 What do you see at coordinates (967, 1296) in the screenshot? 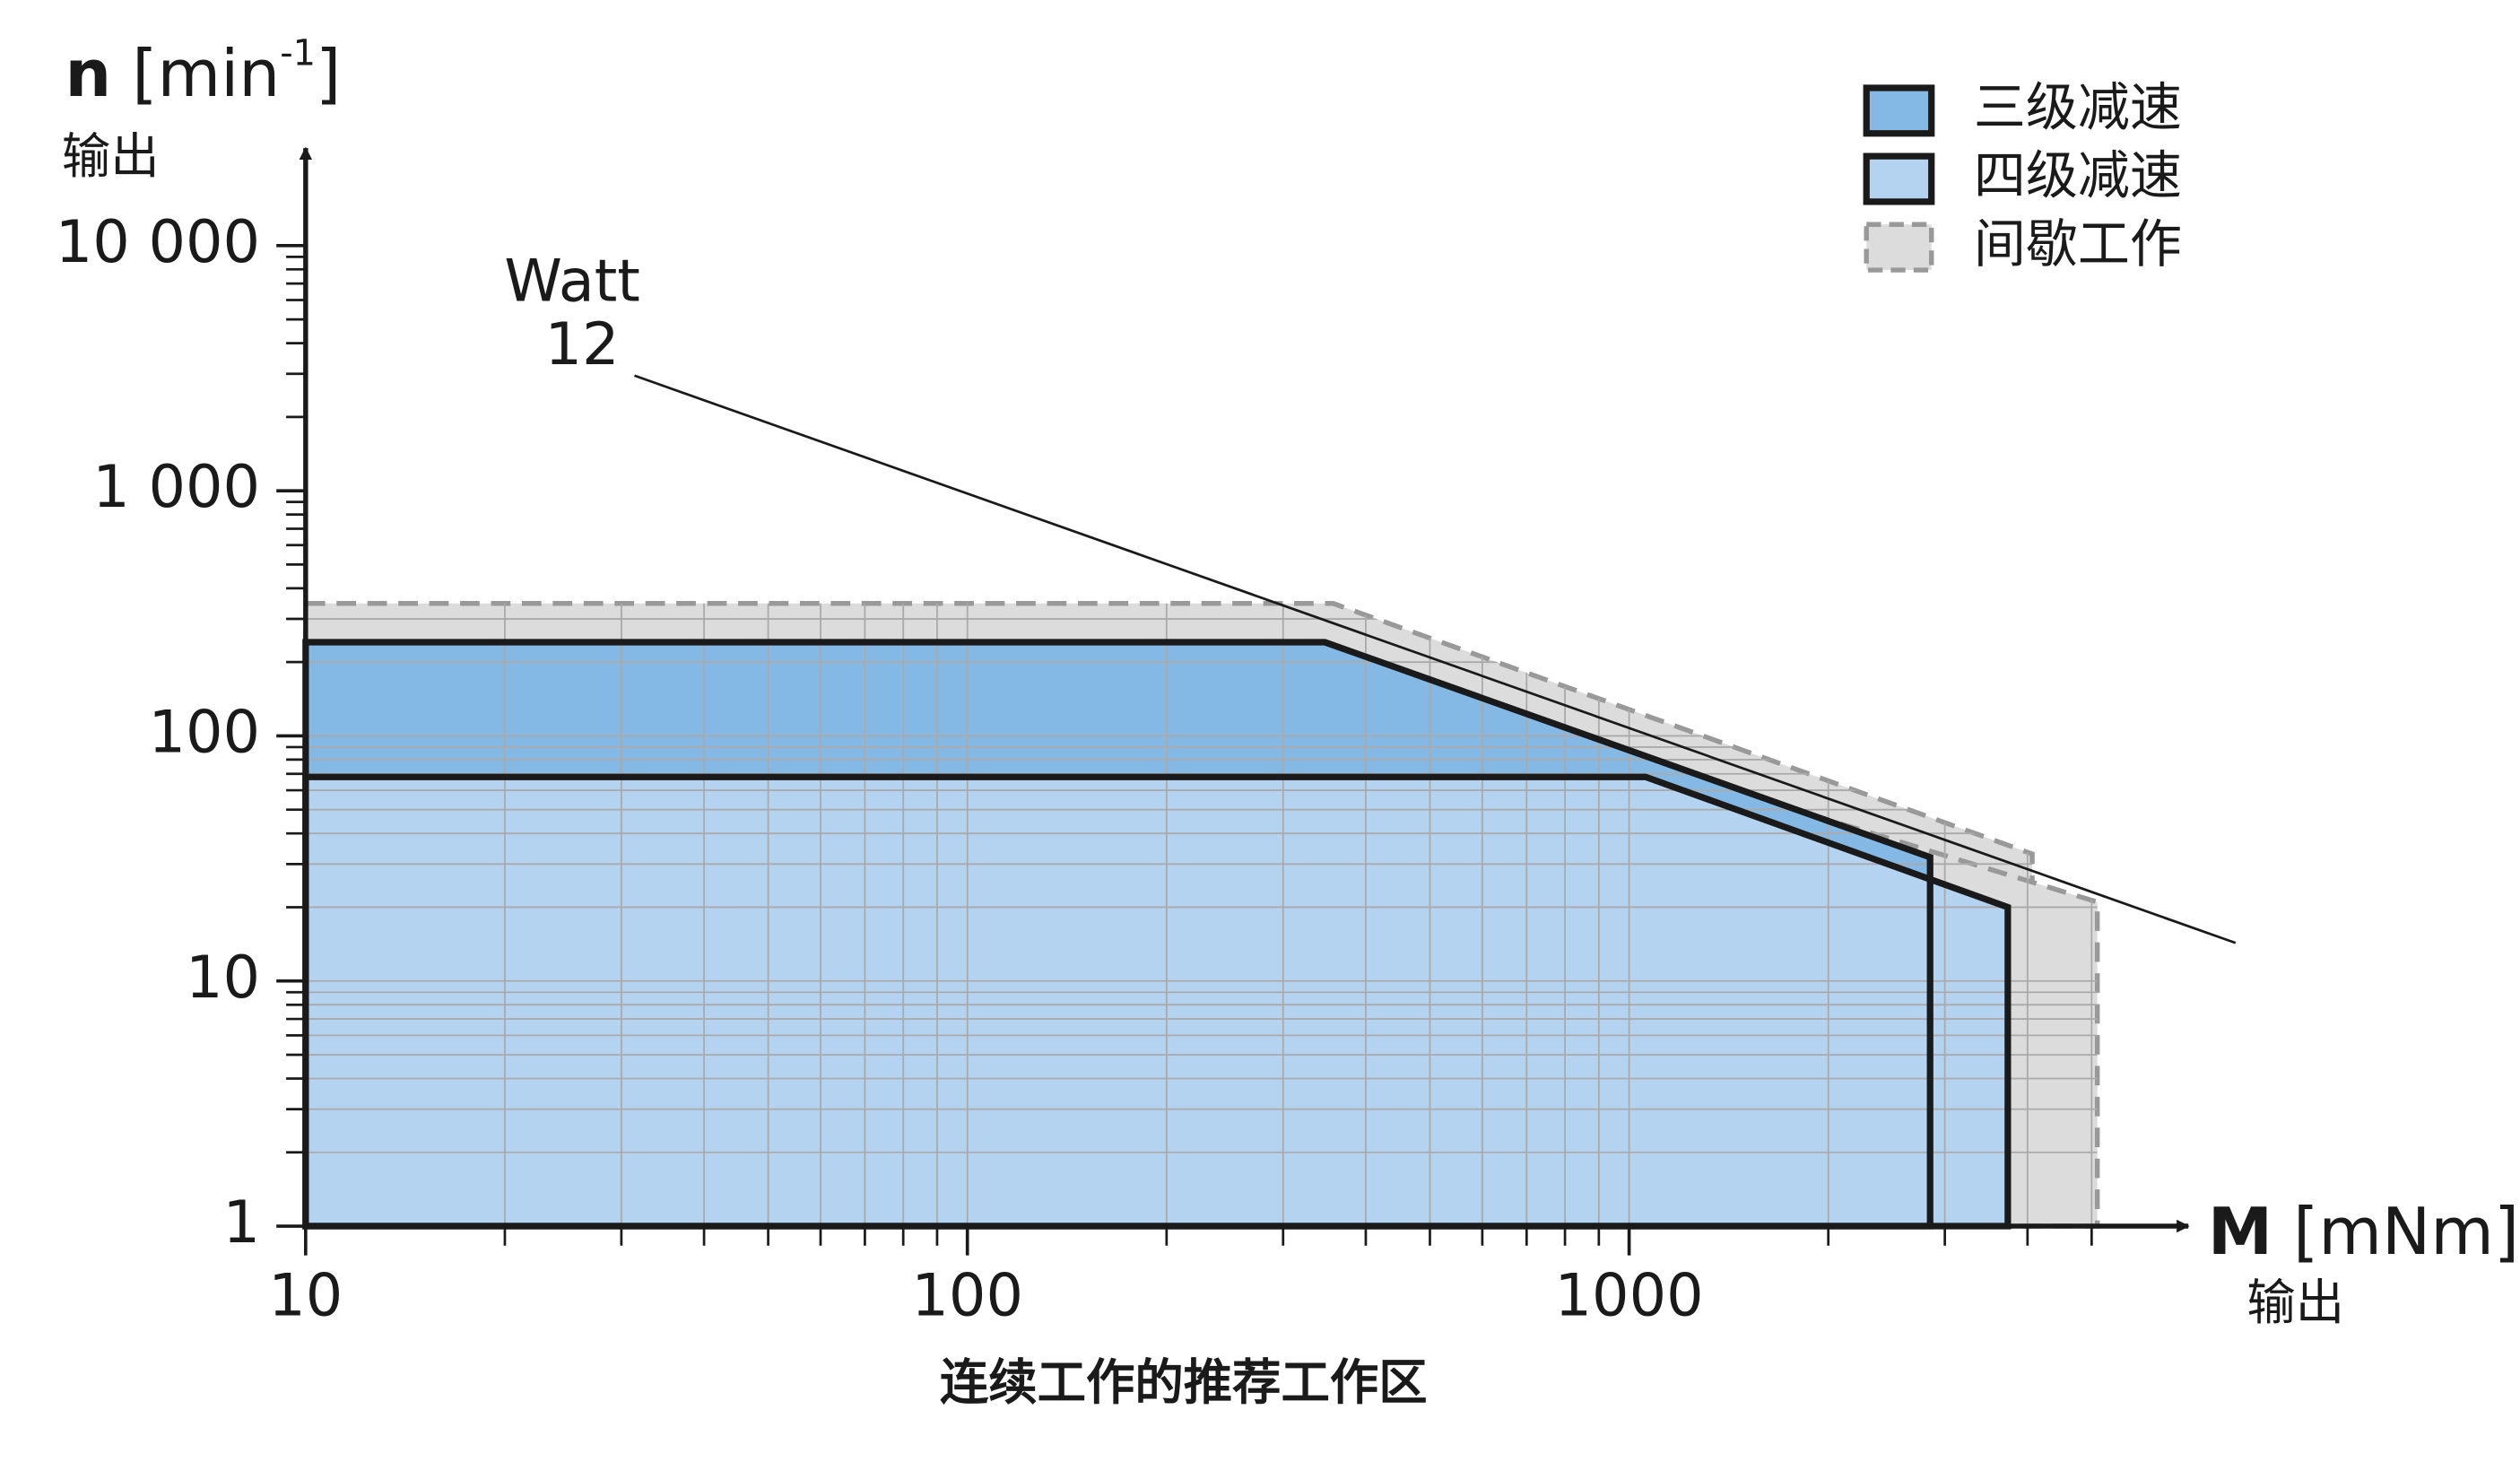
I see `x-tick-label: 100` at bounding box center [967, 1296].